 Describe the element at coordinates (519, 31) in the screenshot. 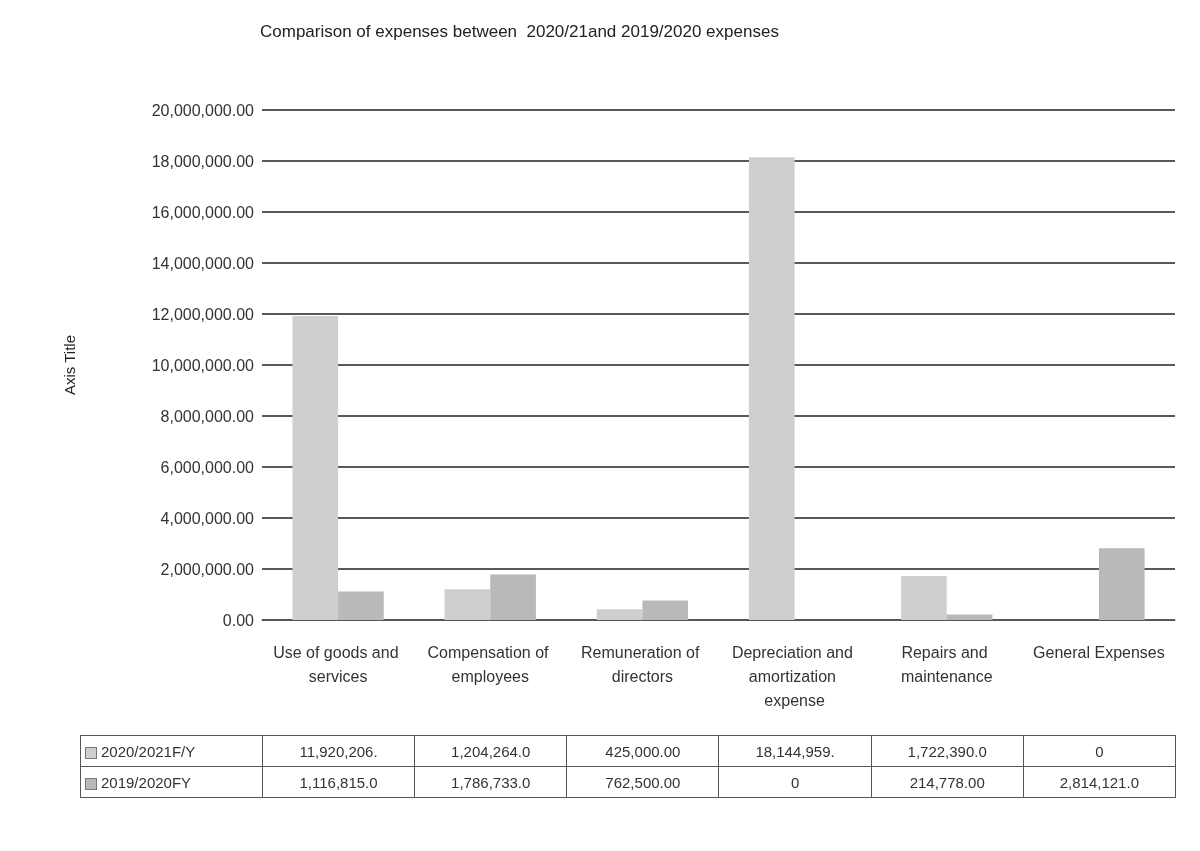

I see `chart-title: Comparison of expenses between 2020/21and 2019/2020 expenses` at that location.